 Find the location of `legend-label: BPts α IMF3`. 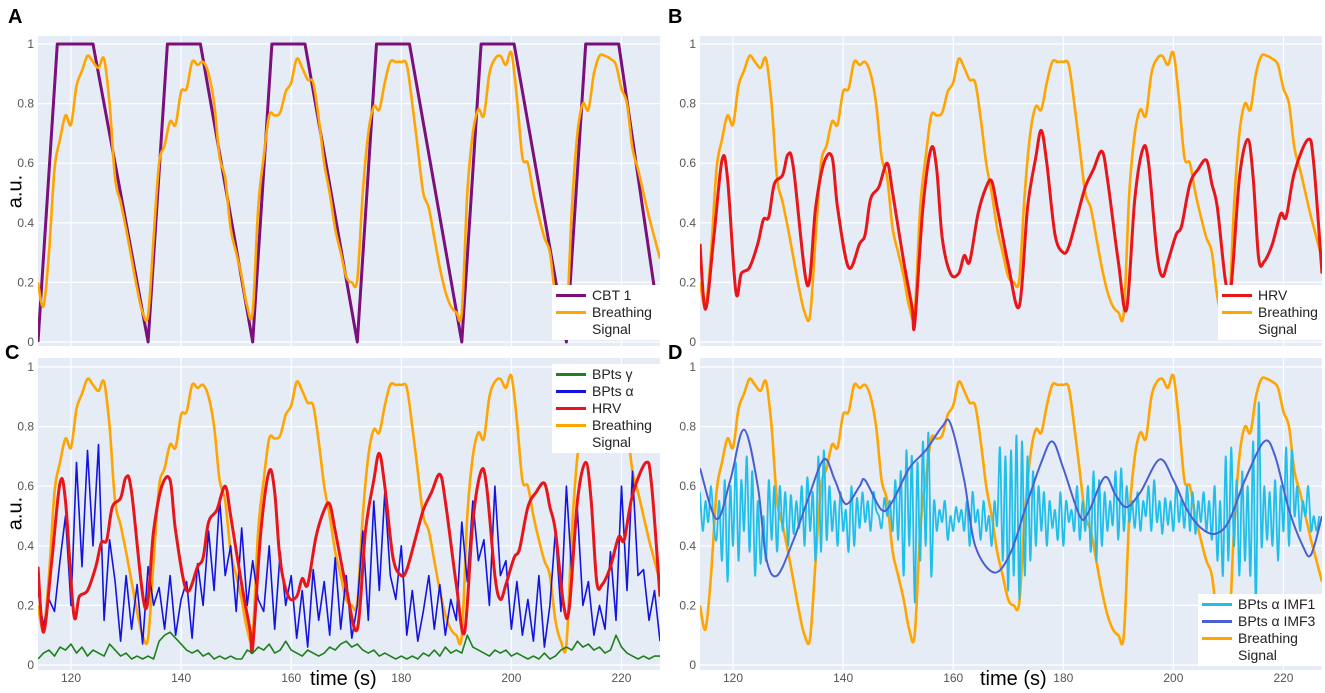

legend-label: BPts α IMF3 is located at coordinates (1277, 621).